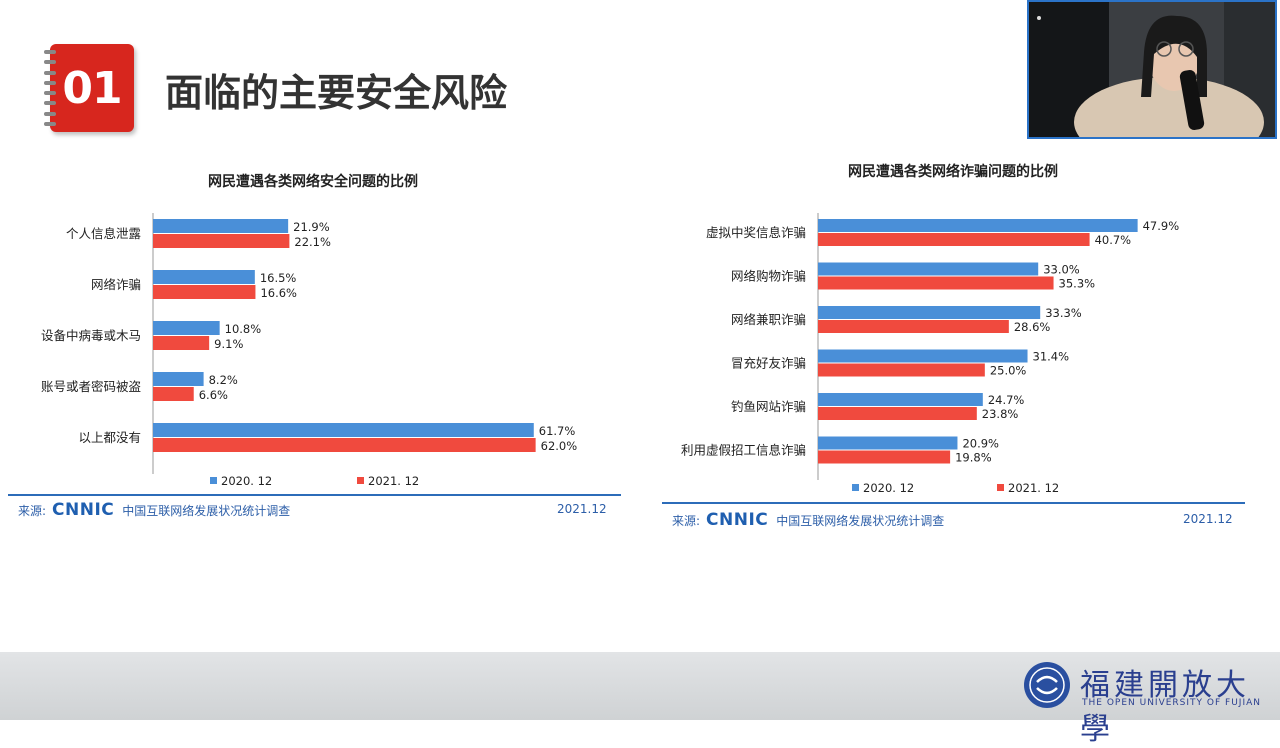  I want to click on category-label: 网络兼职诈骗, so click(768, 319).